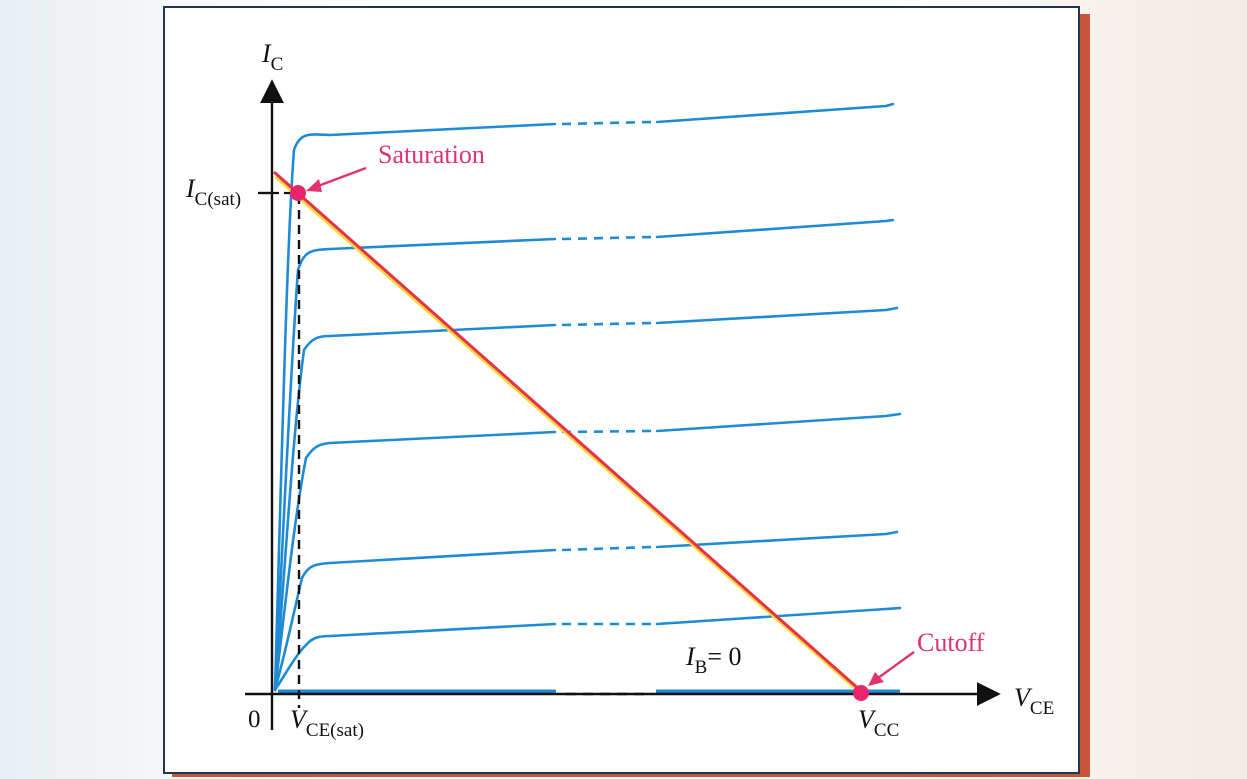  What do you see at coordinates (342, 177) in the screenshot?
I see `saturation-arrow-line` at bounding box center [342, 177].